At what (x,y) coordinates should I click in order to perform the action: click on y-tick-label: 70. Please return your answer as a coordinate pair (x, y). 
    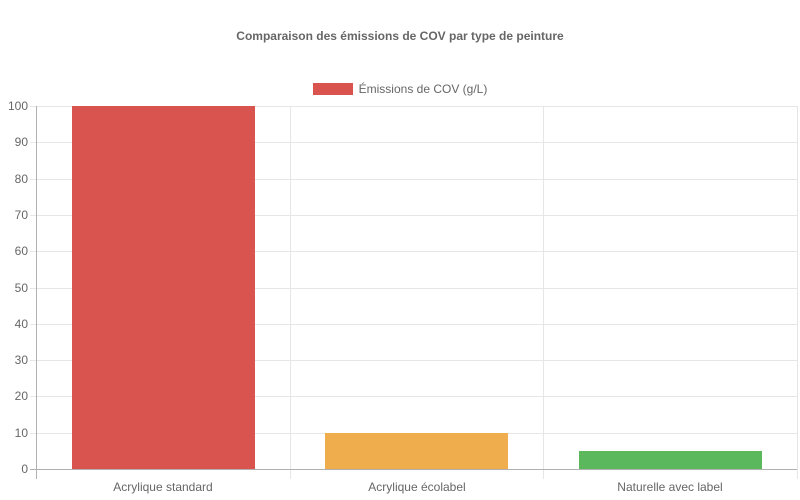
    Looking at the image, I should click on (21, 215).